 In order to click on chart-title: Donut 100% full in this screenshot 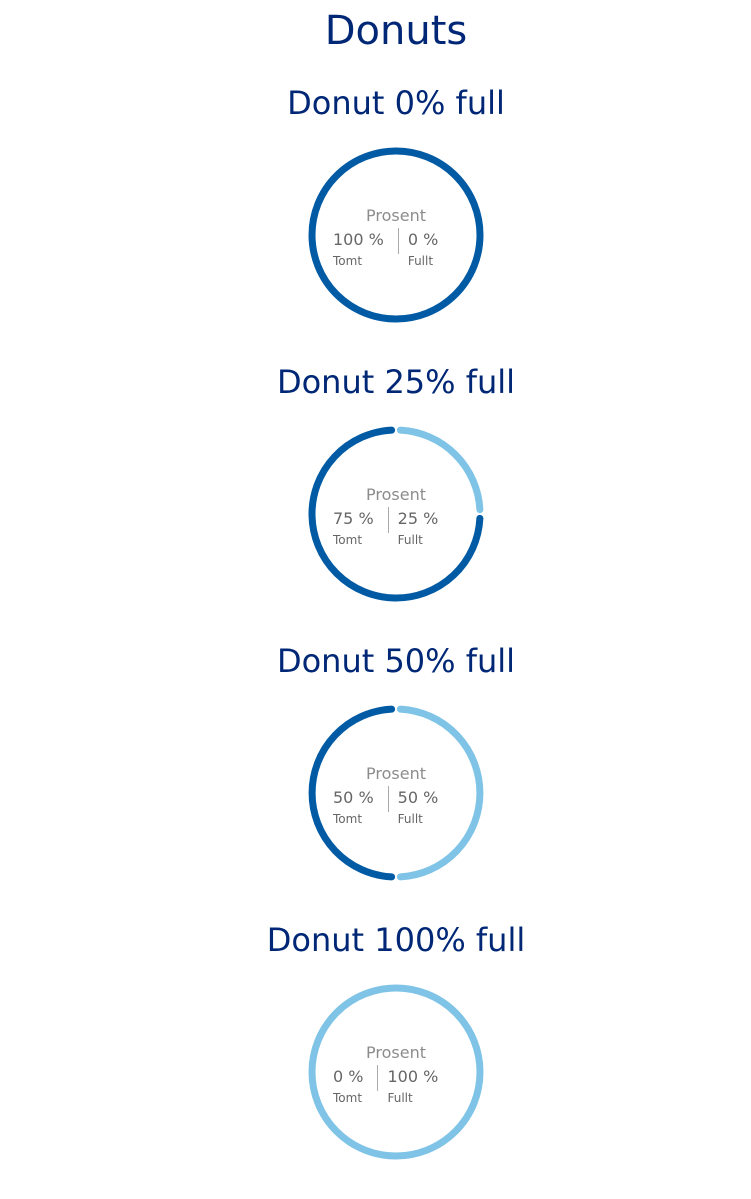, I will do `click(396, 940)`.